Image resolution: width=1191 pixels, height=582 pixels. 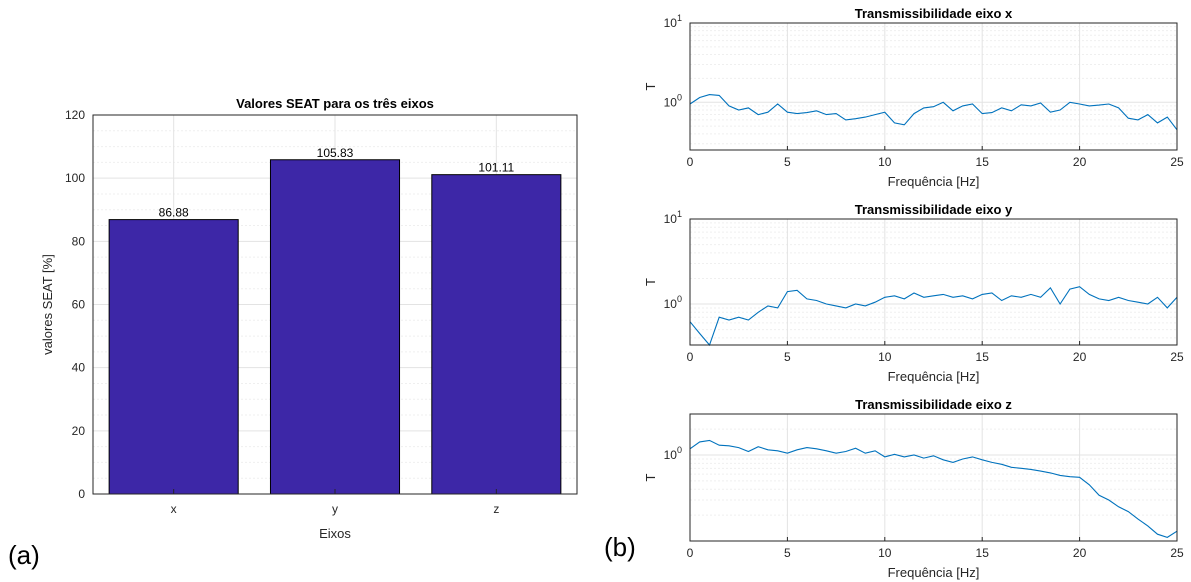 I want to click on y-tick-label: 80, so click(x=79, y=241).